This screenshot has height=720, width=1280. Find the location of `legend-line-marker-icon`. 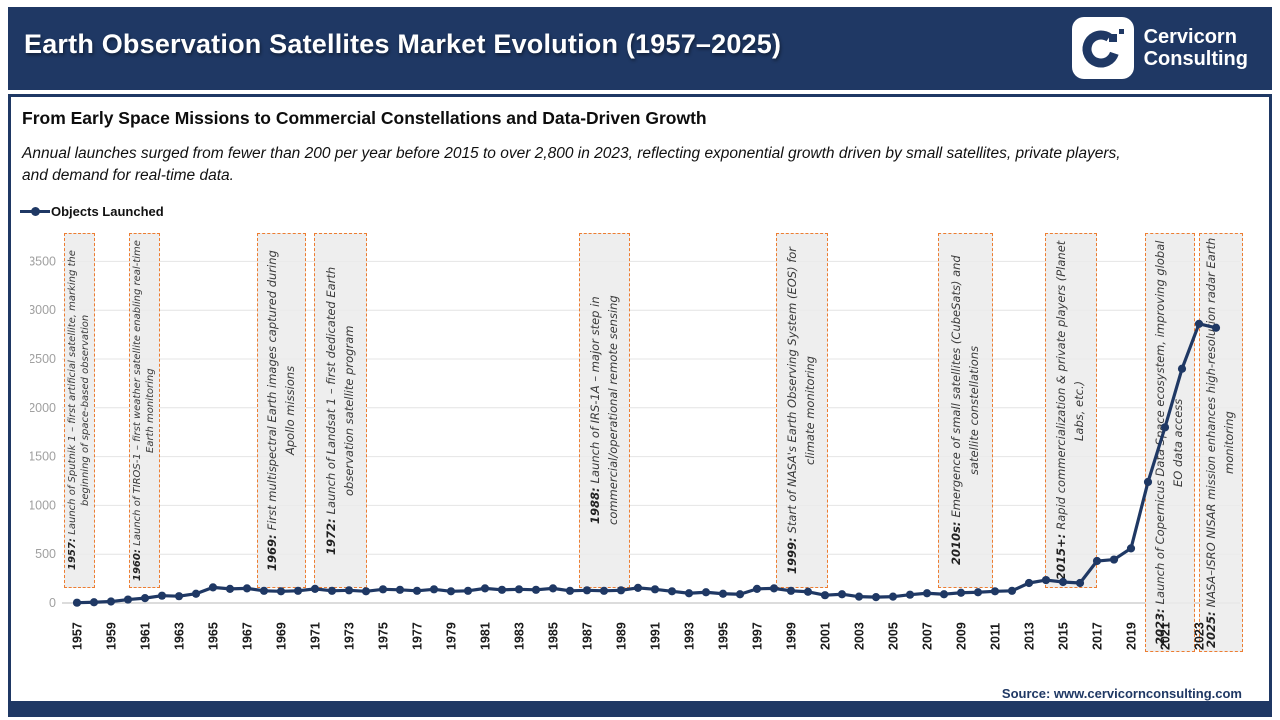

legend-line-marker-icon is located at coordinates (35, 211).